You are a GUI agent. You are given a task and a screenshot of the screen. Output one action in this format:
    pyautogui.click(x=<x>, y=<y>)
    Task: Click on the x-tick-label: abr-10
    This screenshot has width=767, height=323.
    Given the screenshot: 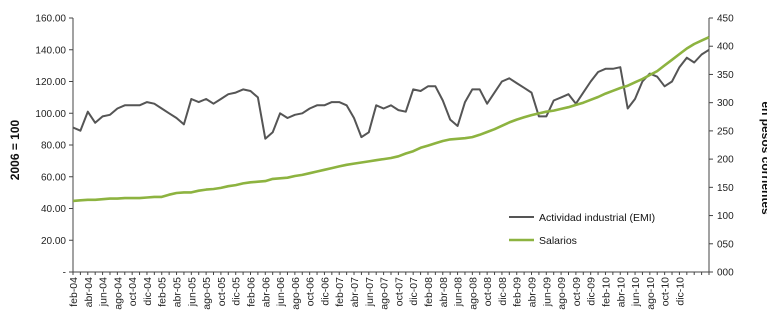 What is the action you would take?
    pyautogui.click(x=621, y=292)
    